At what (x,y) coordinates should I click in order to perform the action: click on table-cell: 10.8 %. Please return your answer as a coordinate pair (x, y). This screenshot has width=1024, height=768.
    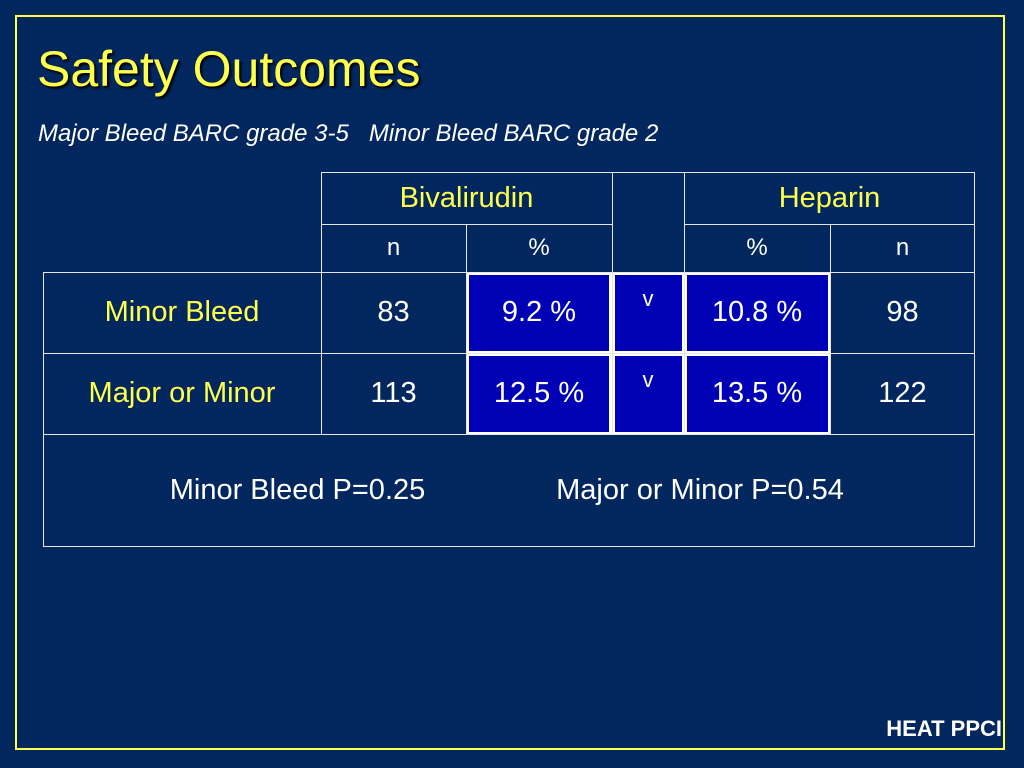
    Looking at the image, I should click on (757, 312).